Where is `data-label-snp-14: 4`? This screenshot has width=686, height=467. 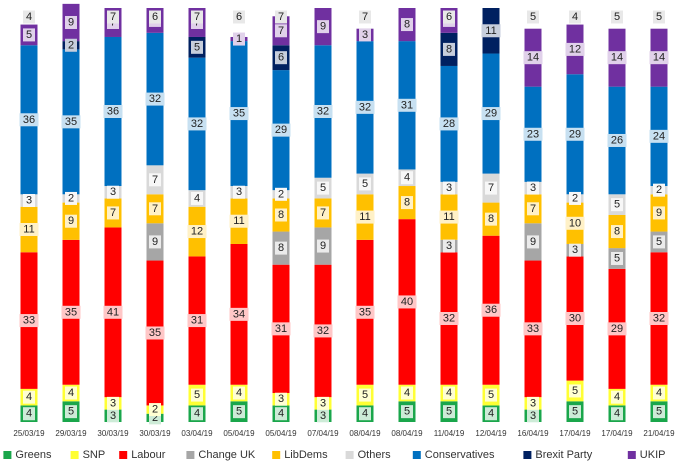
data-label-snp-14: 4 is located at coordinates (617, 397).